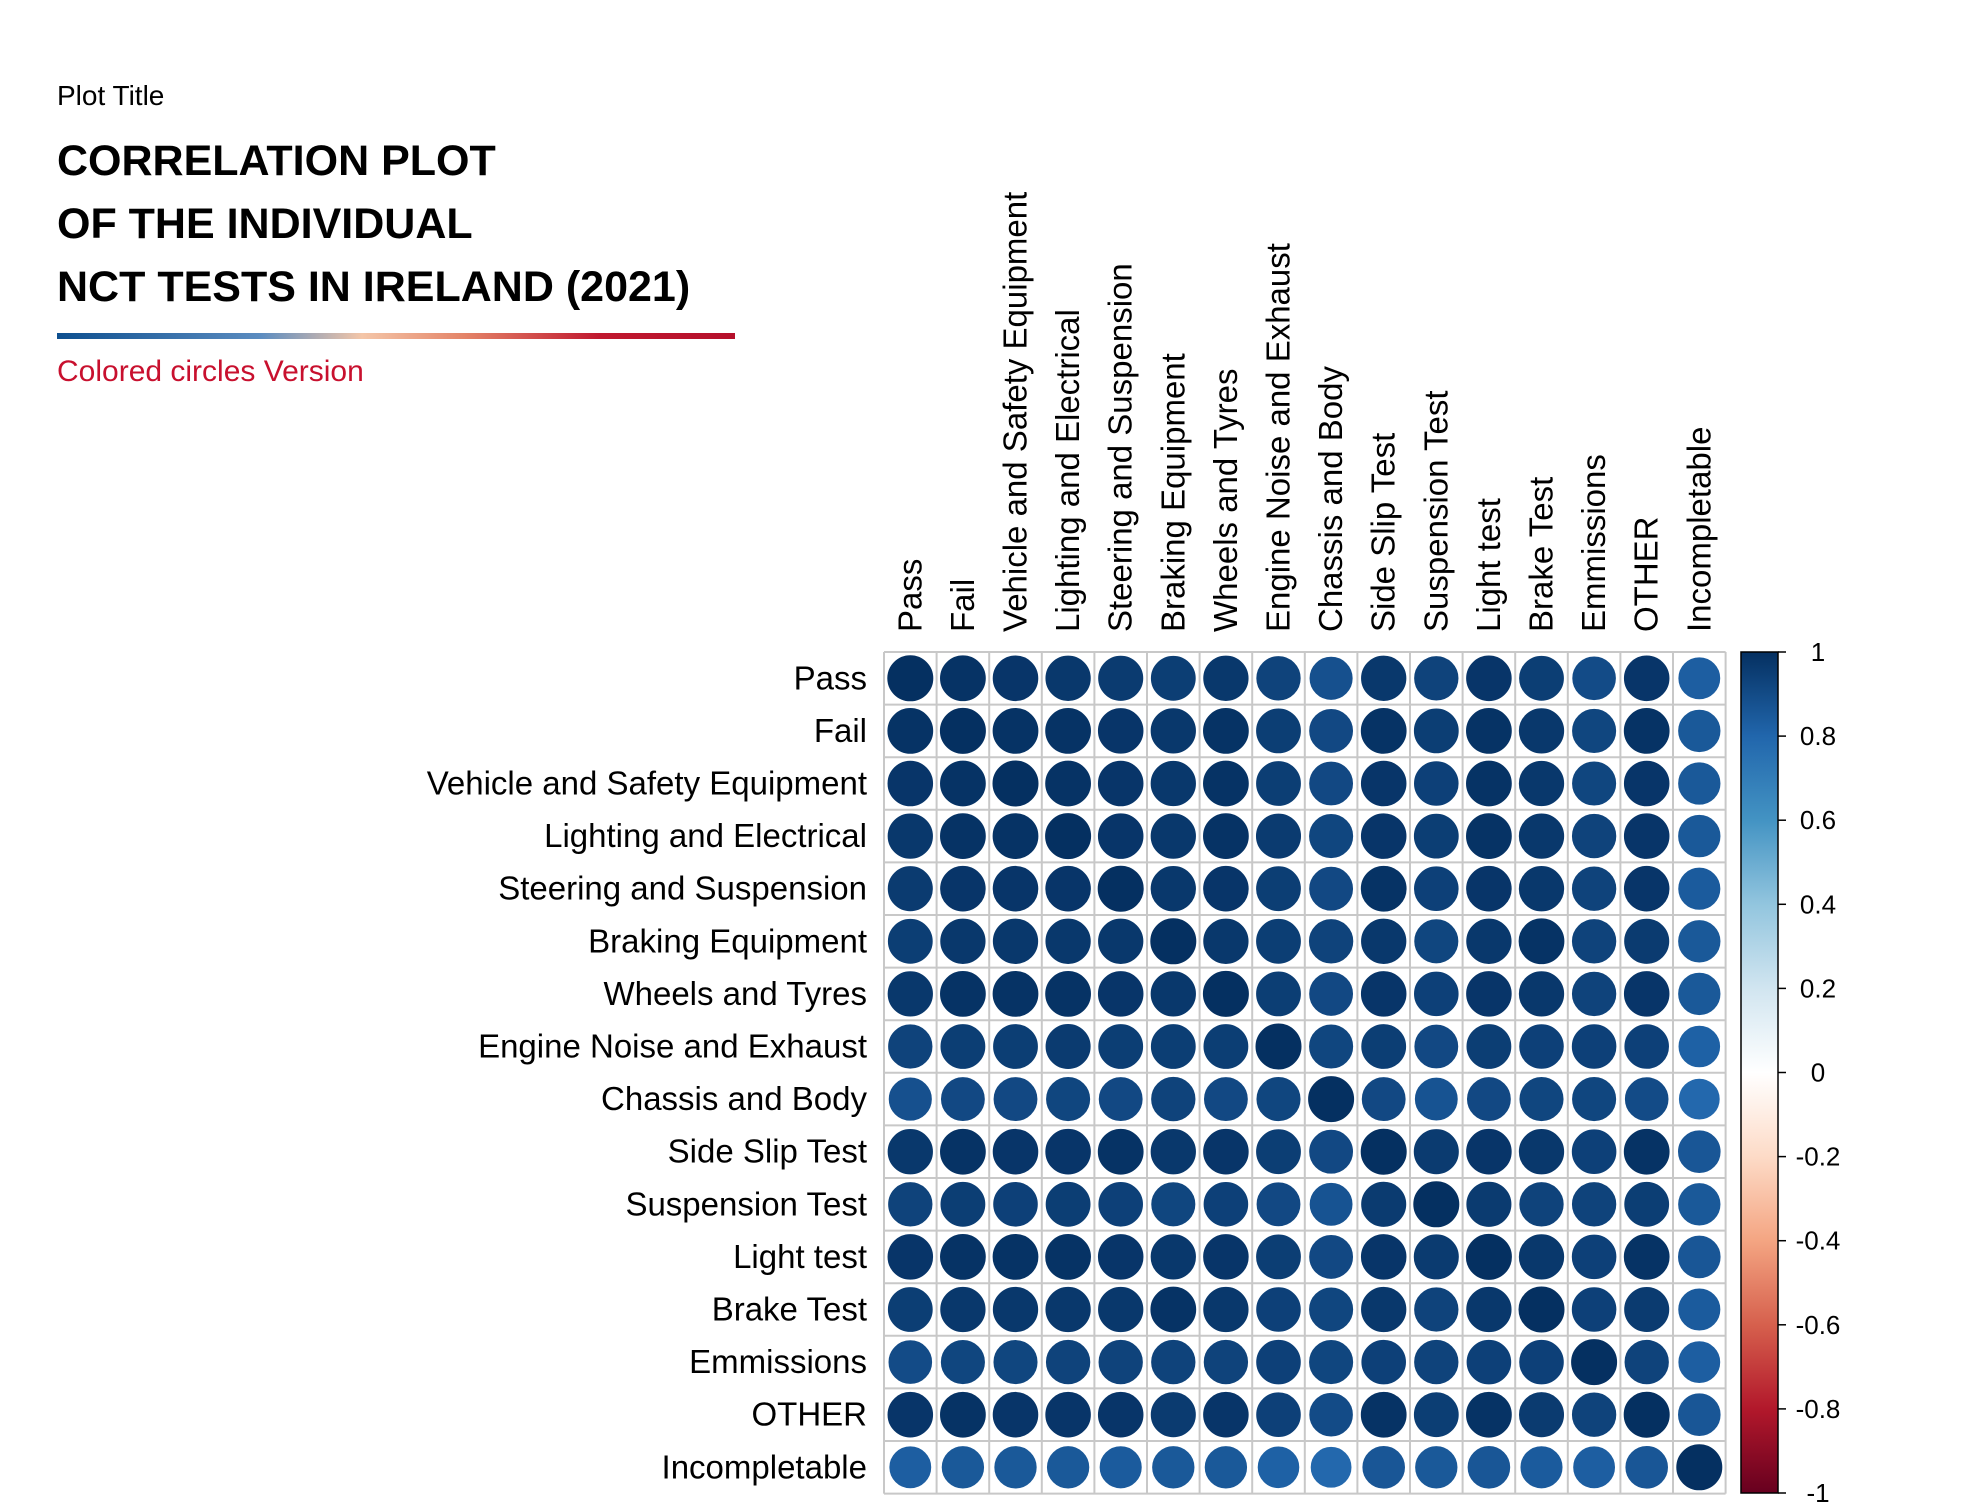  Describe the element at coordinates (1647, 1309) in the screenshot. I see `corr-circle-brake-test-other: Brake Test / OTHER: 0.96` at that location.